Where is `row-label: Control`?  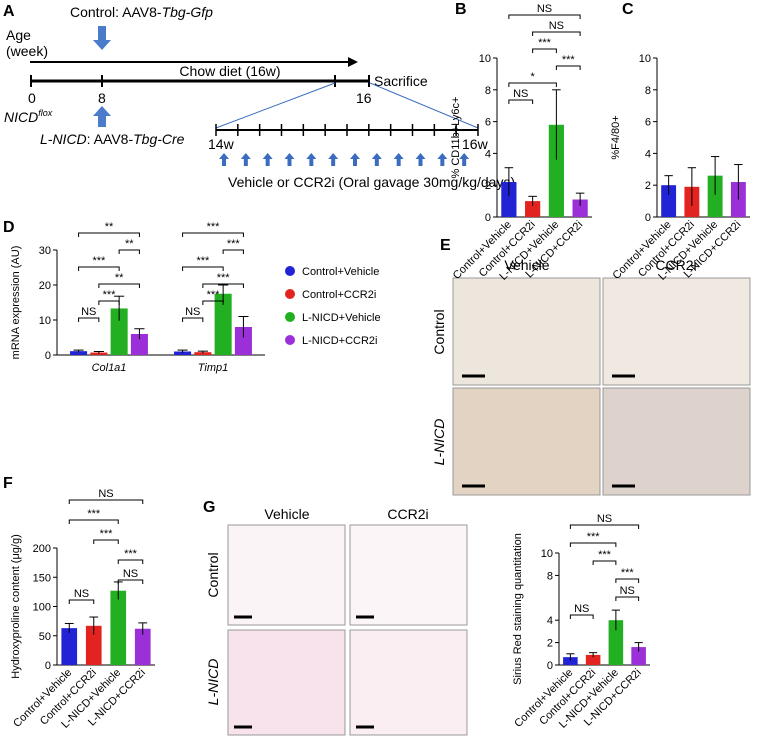 row-label: Control is located at coordinates (439, 331).